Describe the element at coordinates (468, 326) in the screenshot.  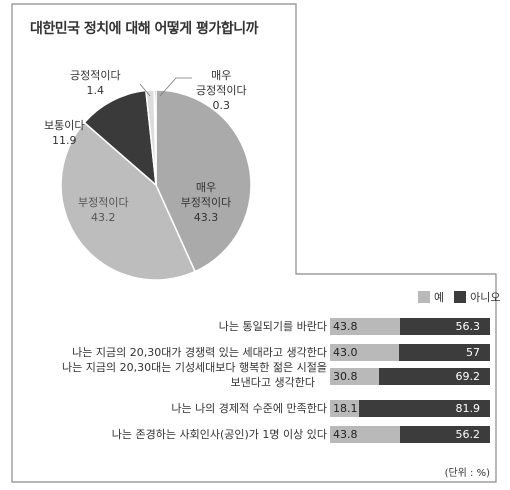
I see `bar-value-no: 56.3` at that location.